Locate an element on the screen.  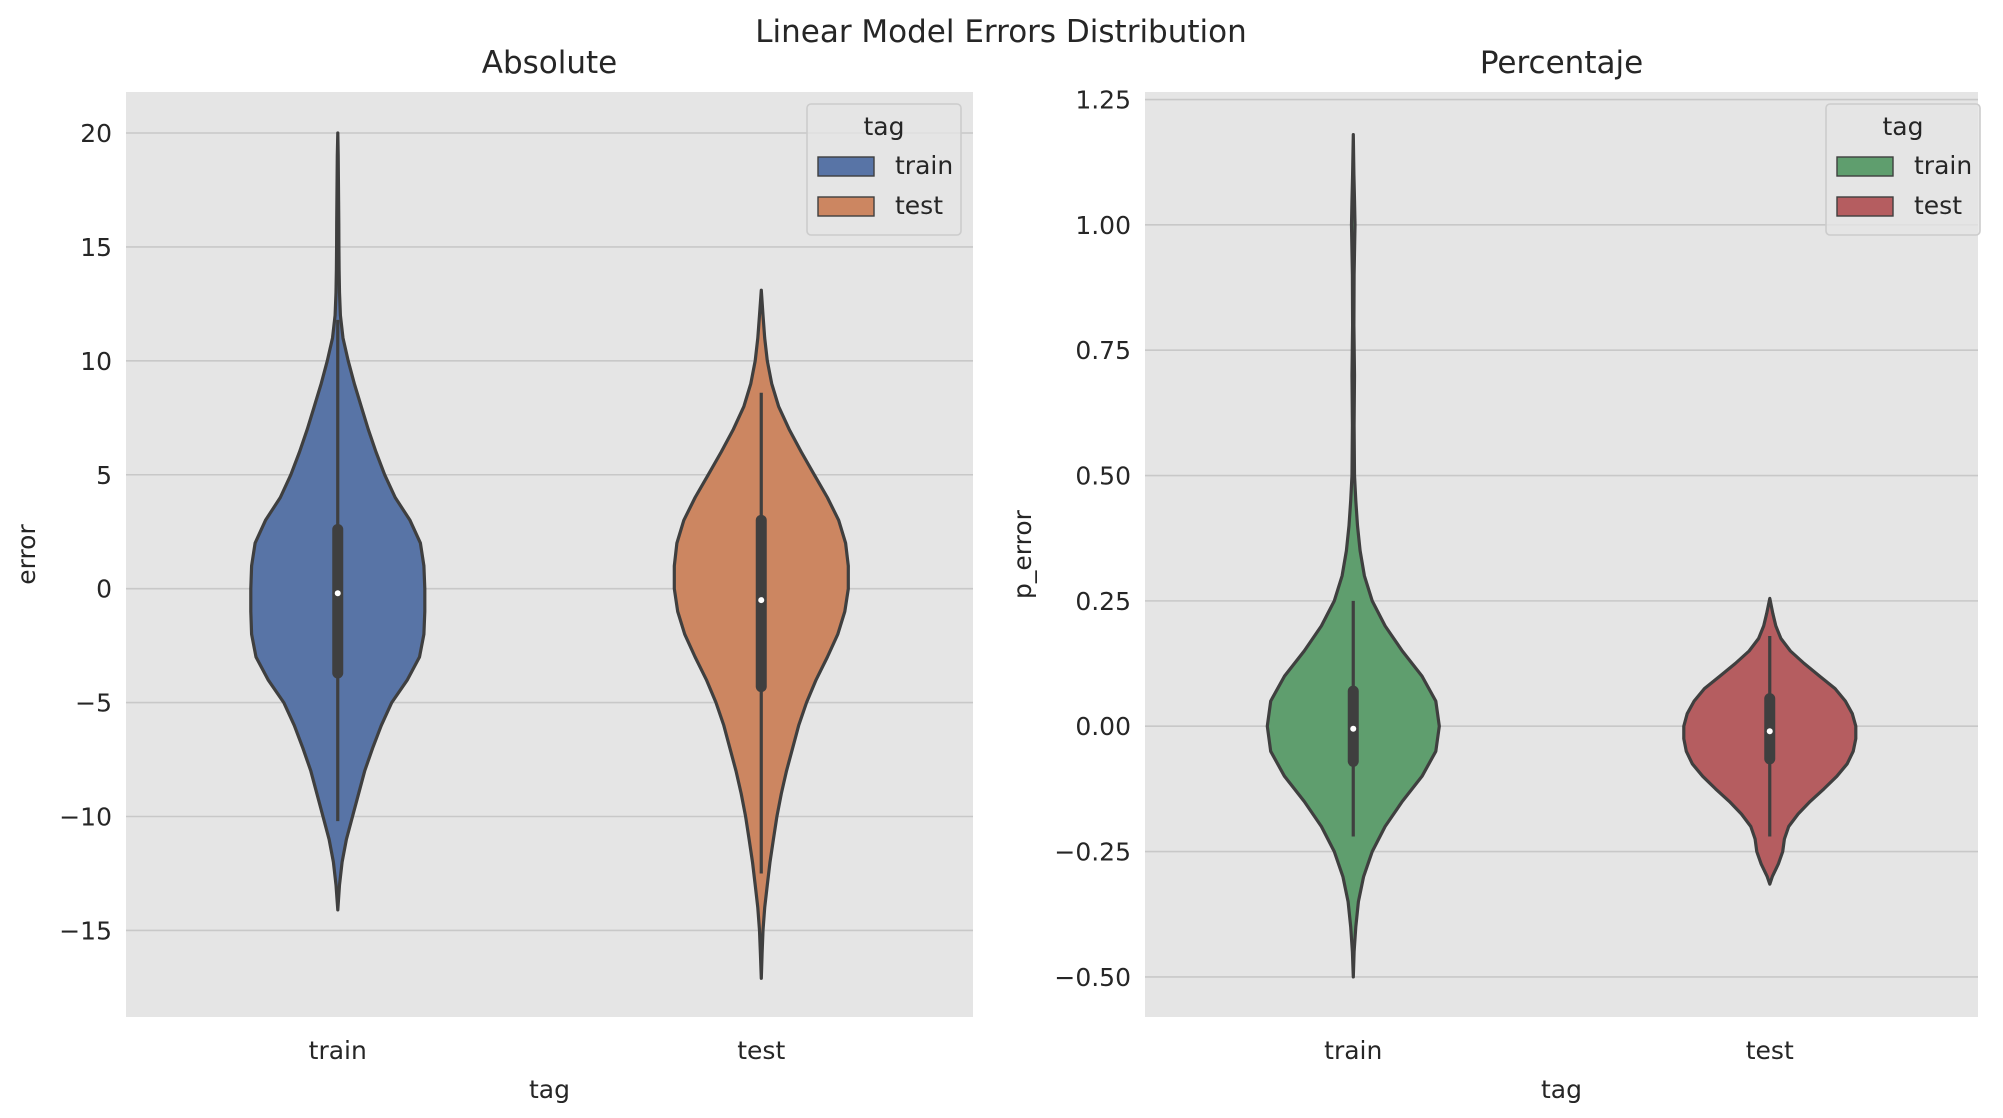
figure-title: Linear Model Errors Distribution is located at coordinates (1001, 32).